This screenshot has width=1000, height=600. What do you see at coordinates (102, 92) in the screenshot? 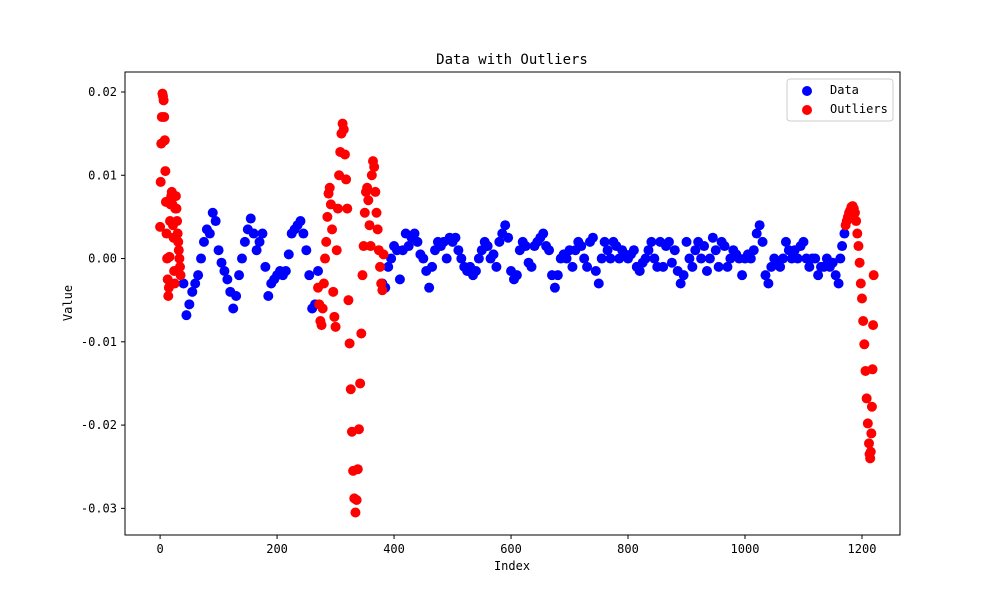
I see `y-tick-label: 0.02` at bounding box center [102, 92].